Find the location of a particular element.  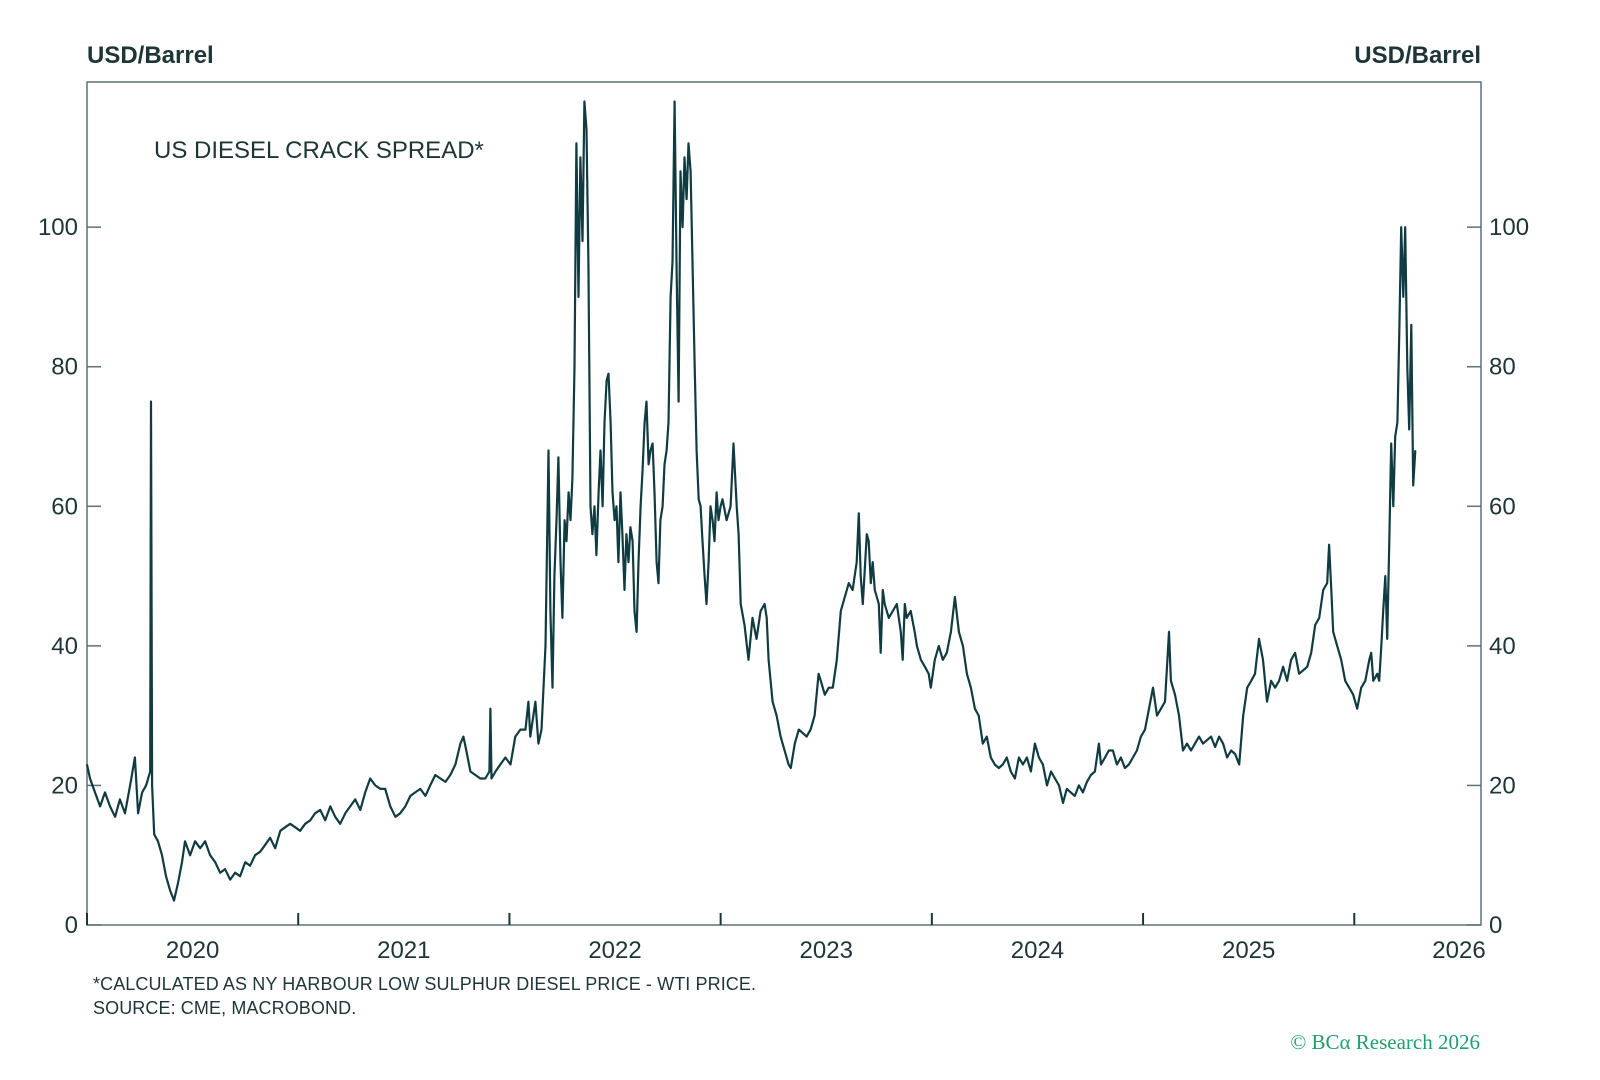

y-tick-label-left: 20 is located at coordinates (64, 785).